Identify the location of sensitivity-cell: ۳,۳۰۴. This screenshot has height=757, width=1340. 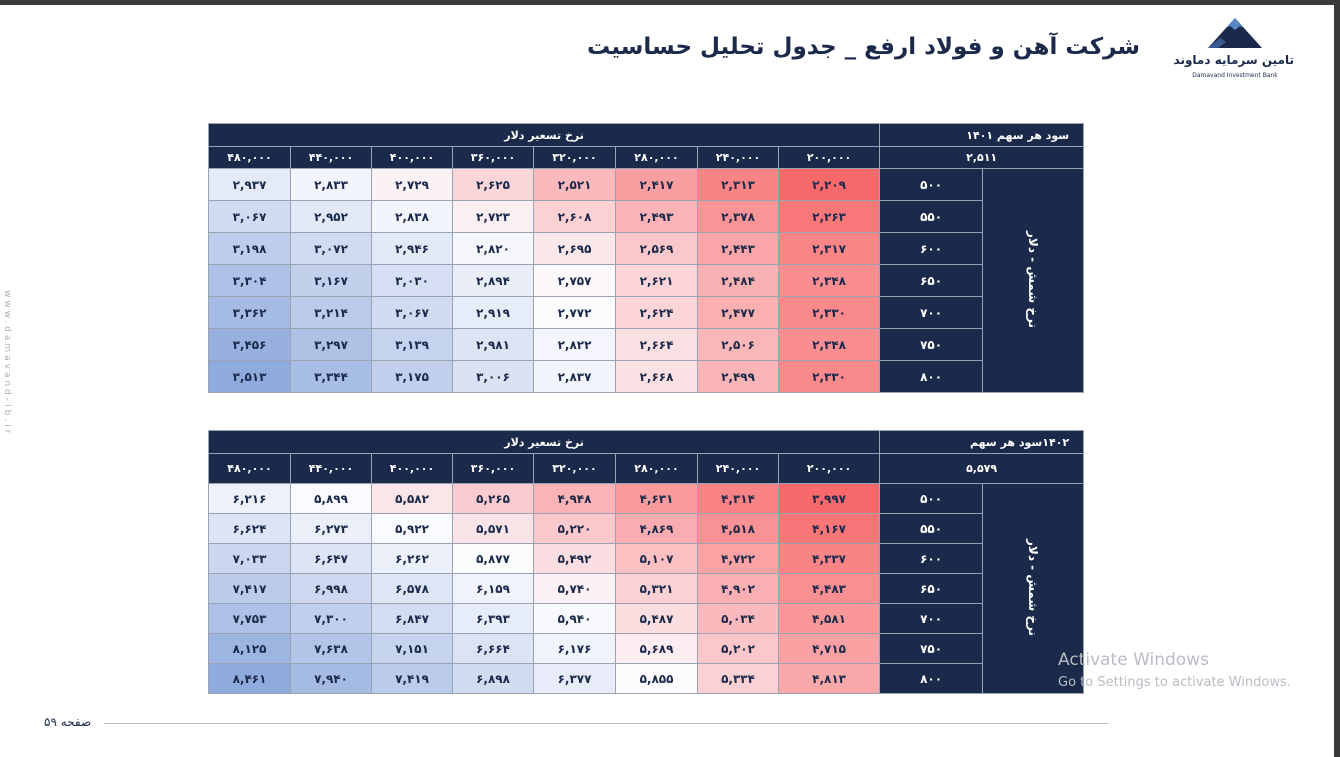
(249, 280).